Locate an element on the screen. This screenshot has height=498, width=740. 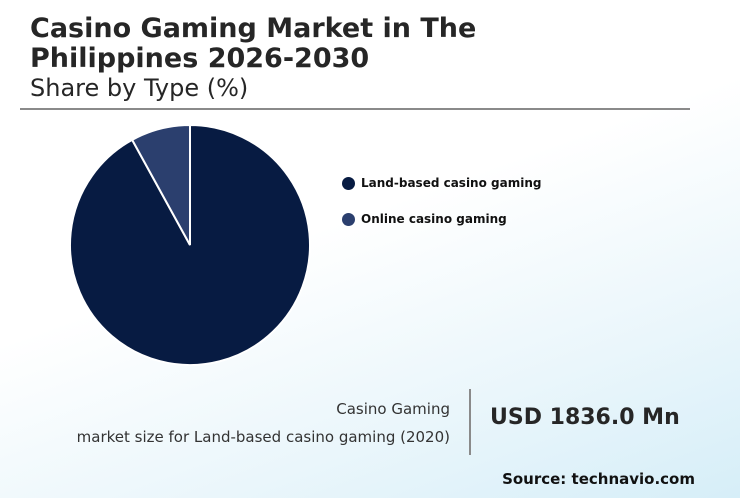
legend-label: Land-based casino gaming is located at coordinates (451, 183).